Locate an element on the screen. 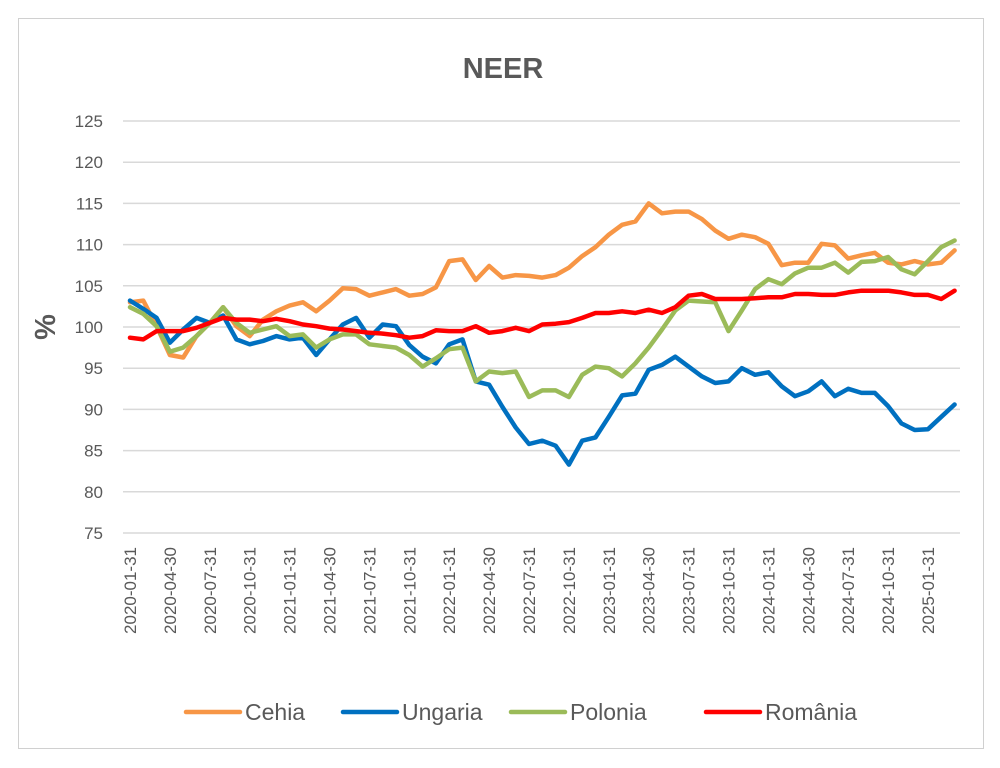 The height and width of the screenshot is (768, 1000). y-axis-ticks: 75 80 85 90 95 100 105 110 115 120 125 is located at coordinates (89, 327).